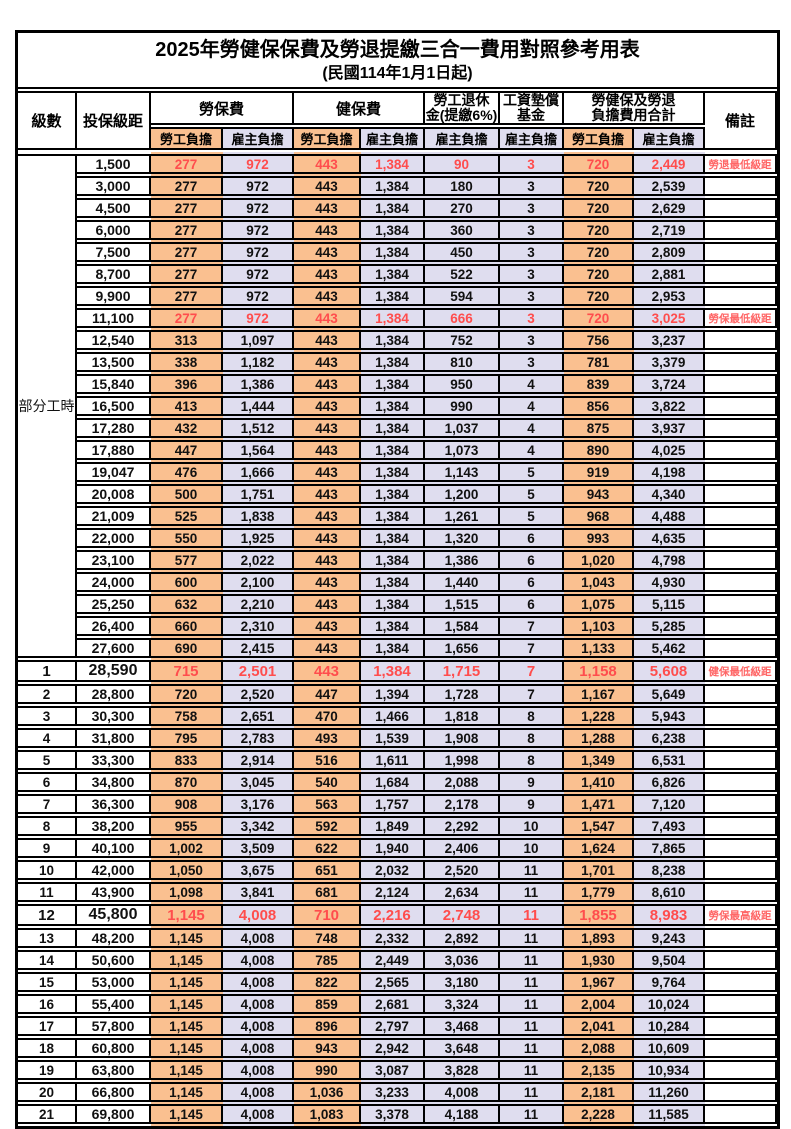 The width and height of the screenshot is (791, 1129). Describe the element at coordinates (462, 560) in the screenshot. I see `pension-employer-cell: 1,386` at that location.